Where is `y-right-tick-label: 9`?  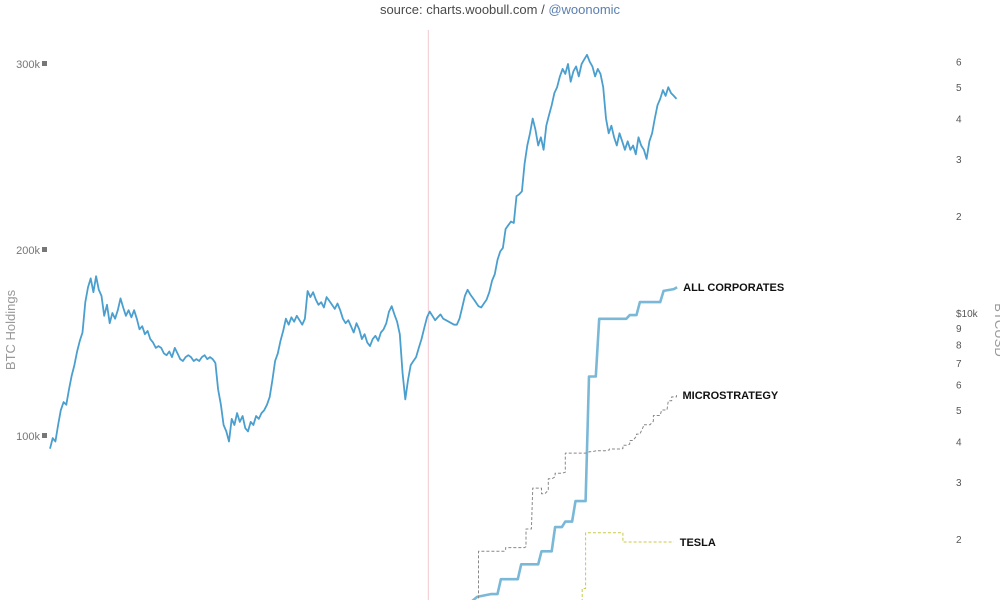 y-right-tick-label: 9 is located at coordinates (959, 329).